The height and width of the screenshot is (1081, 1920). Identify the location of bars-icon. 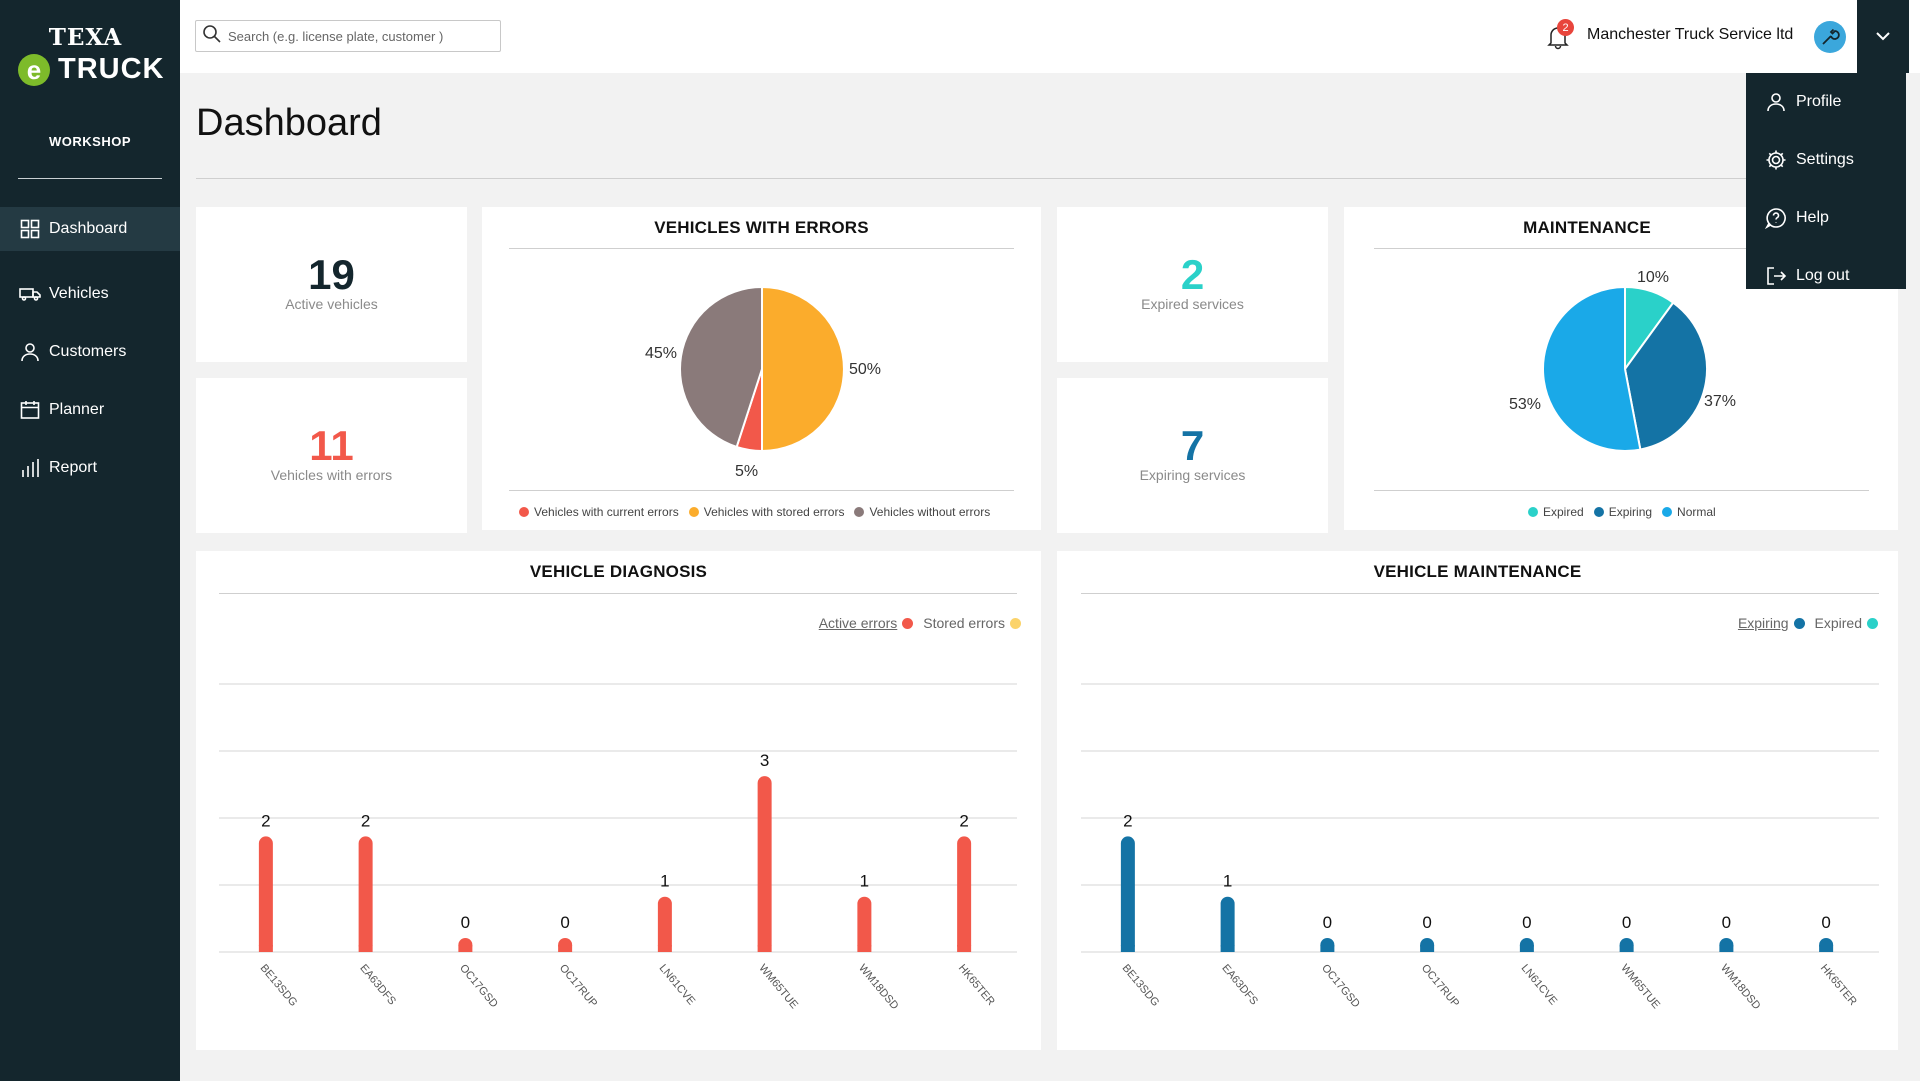
(30, 468).